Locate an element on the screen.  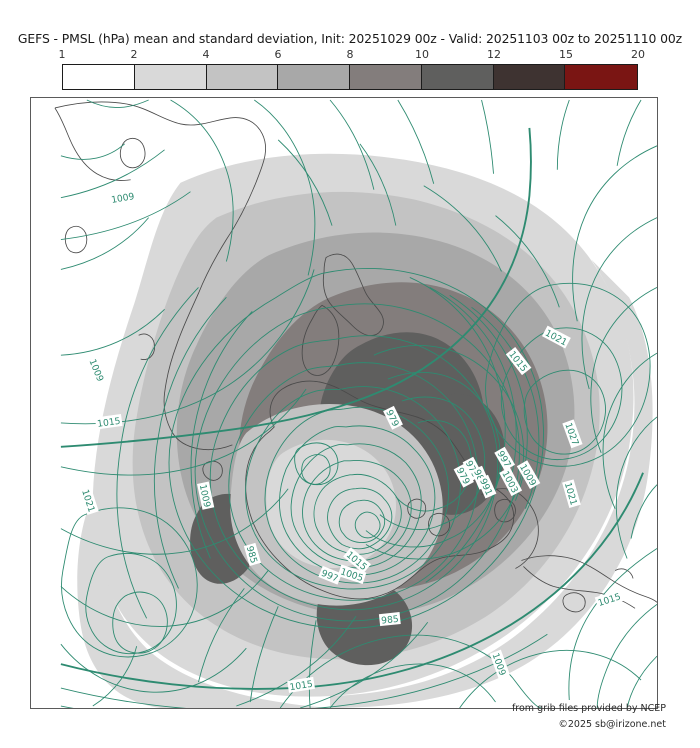
colorbar-tick-20: 20 is located at coordinates (638, 54).